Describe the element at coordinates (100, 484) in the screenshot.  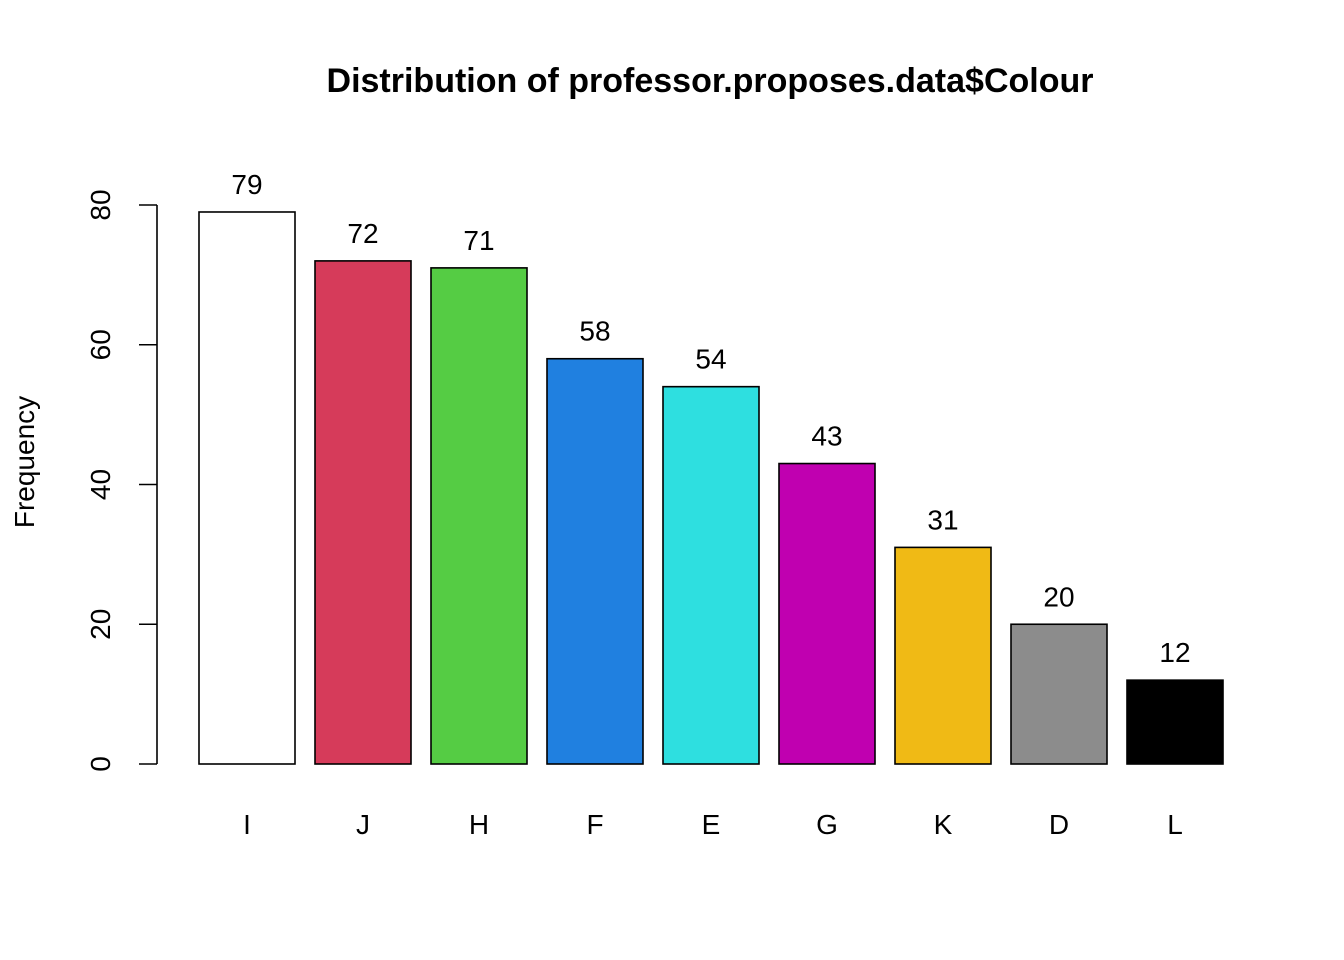
I see `y-tick-label: 40` at that location.